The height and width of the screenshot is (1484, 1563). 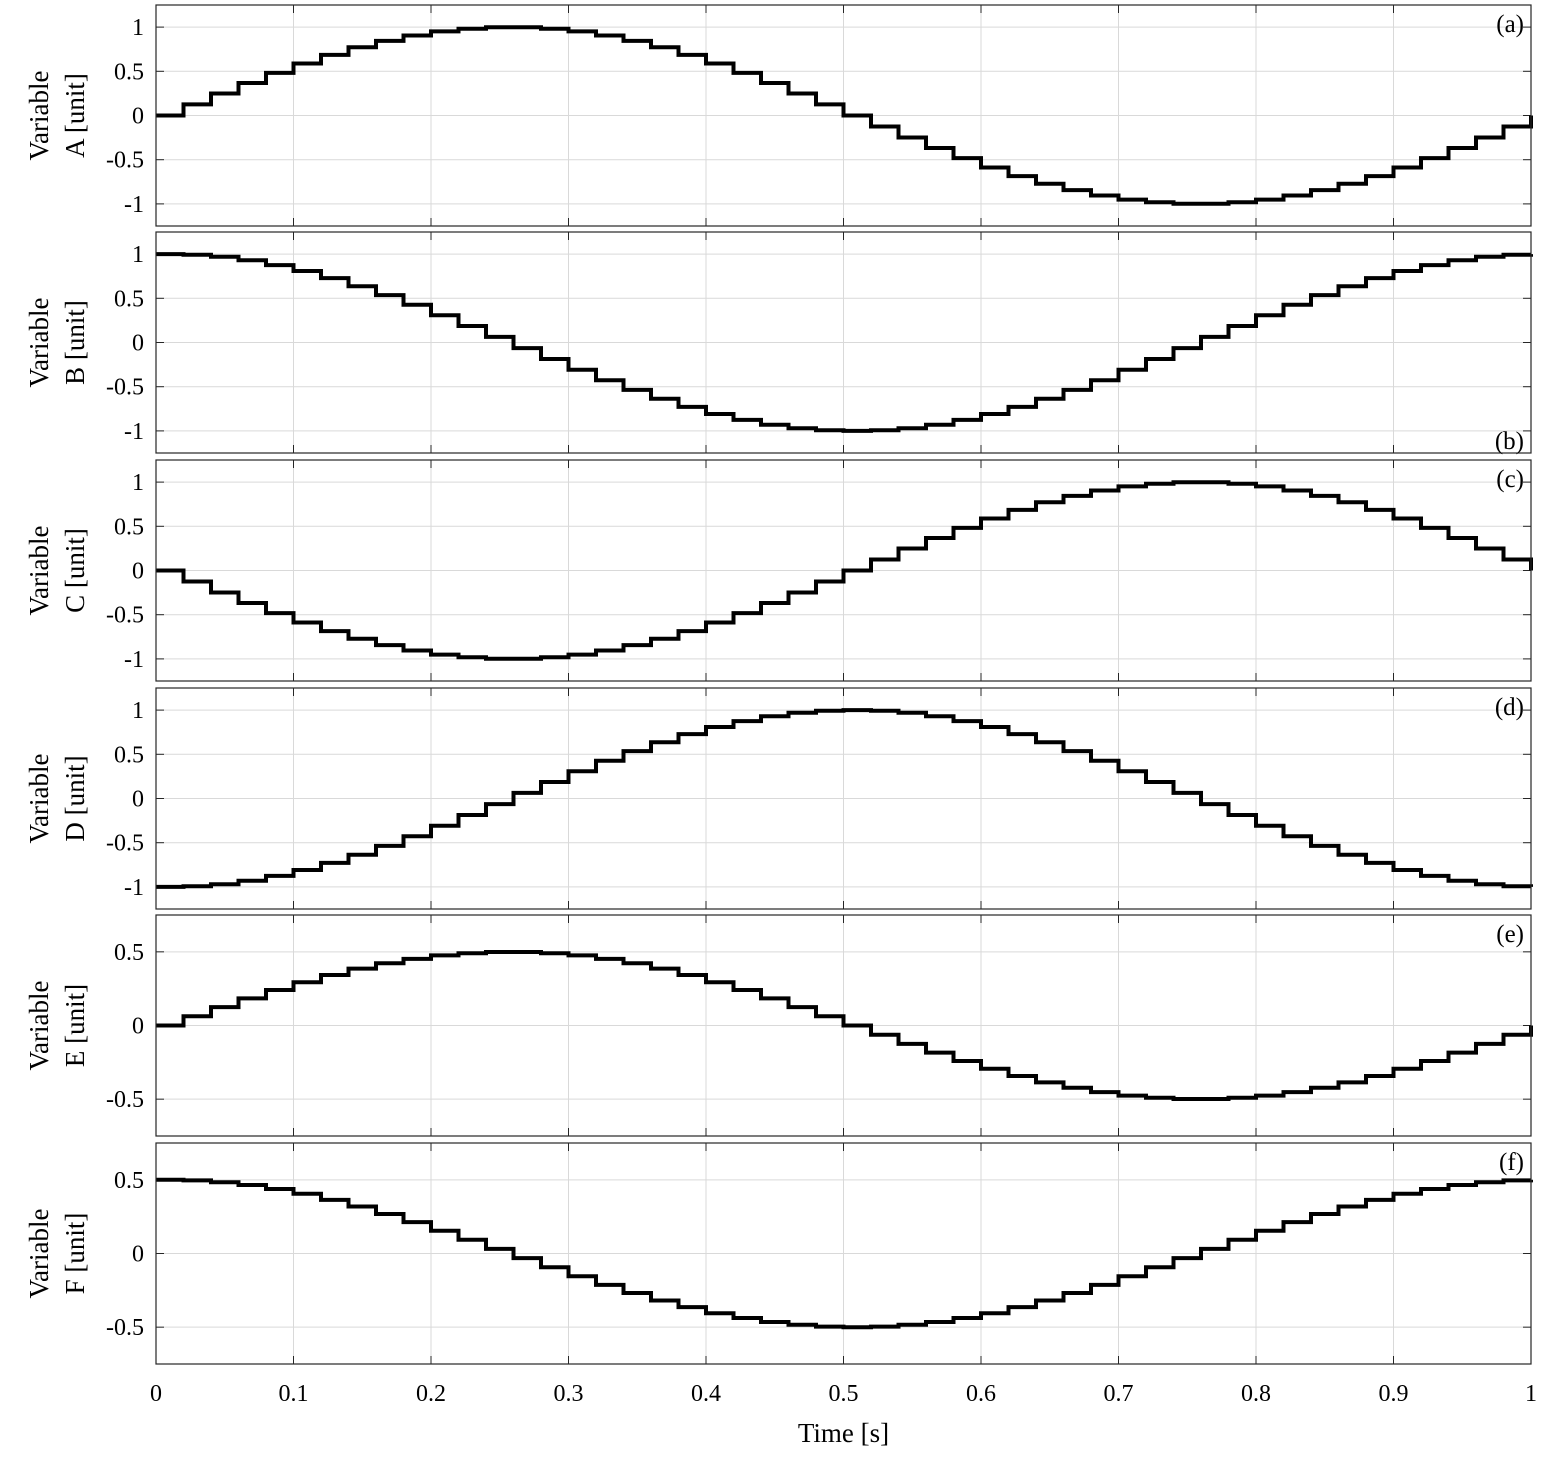 What do you see at coordinates (706, 1394) in the screenshot?
I see `x-tick-label: 0.4` at bounding box center [706, 1394].